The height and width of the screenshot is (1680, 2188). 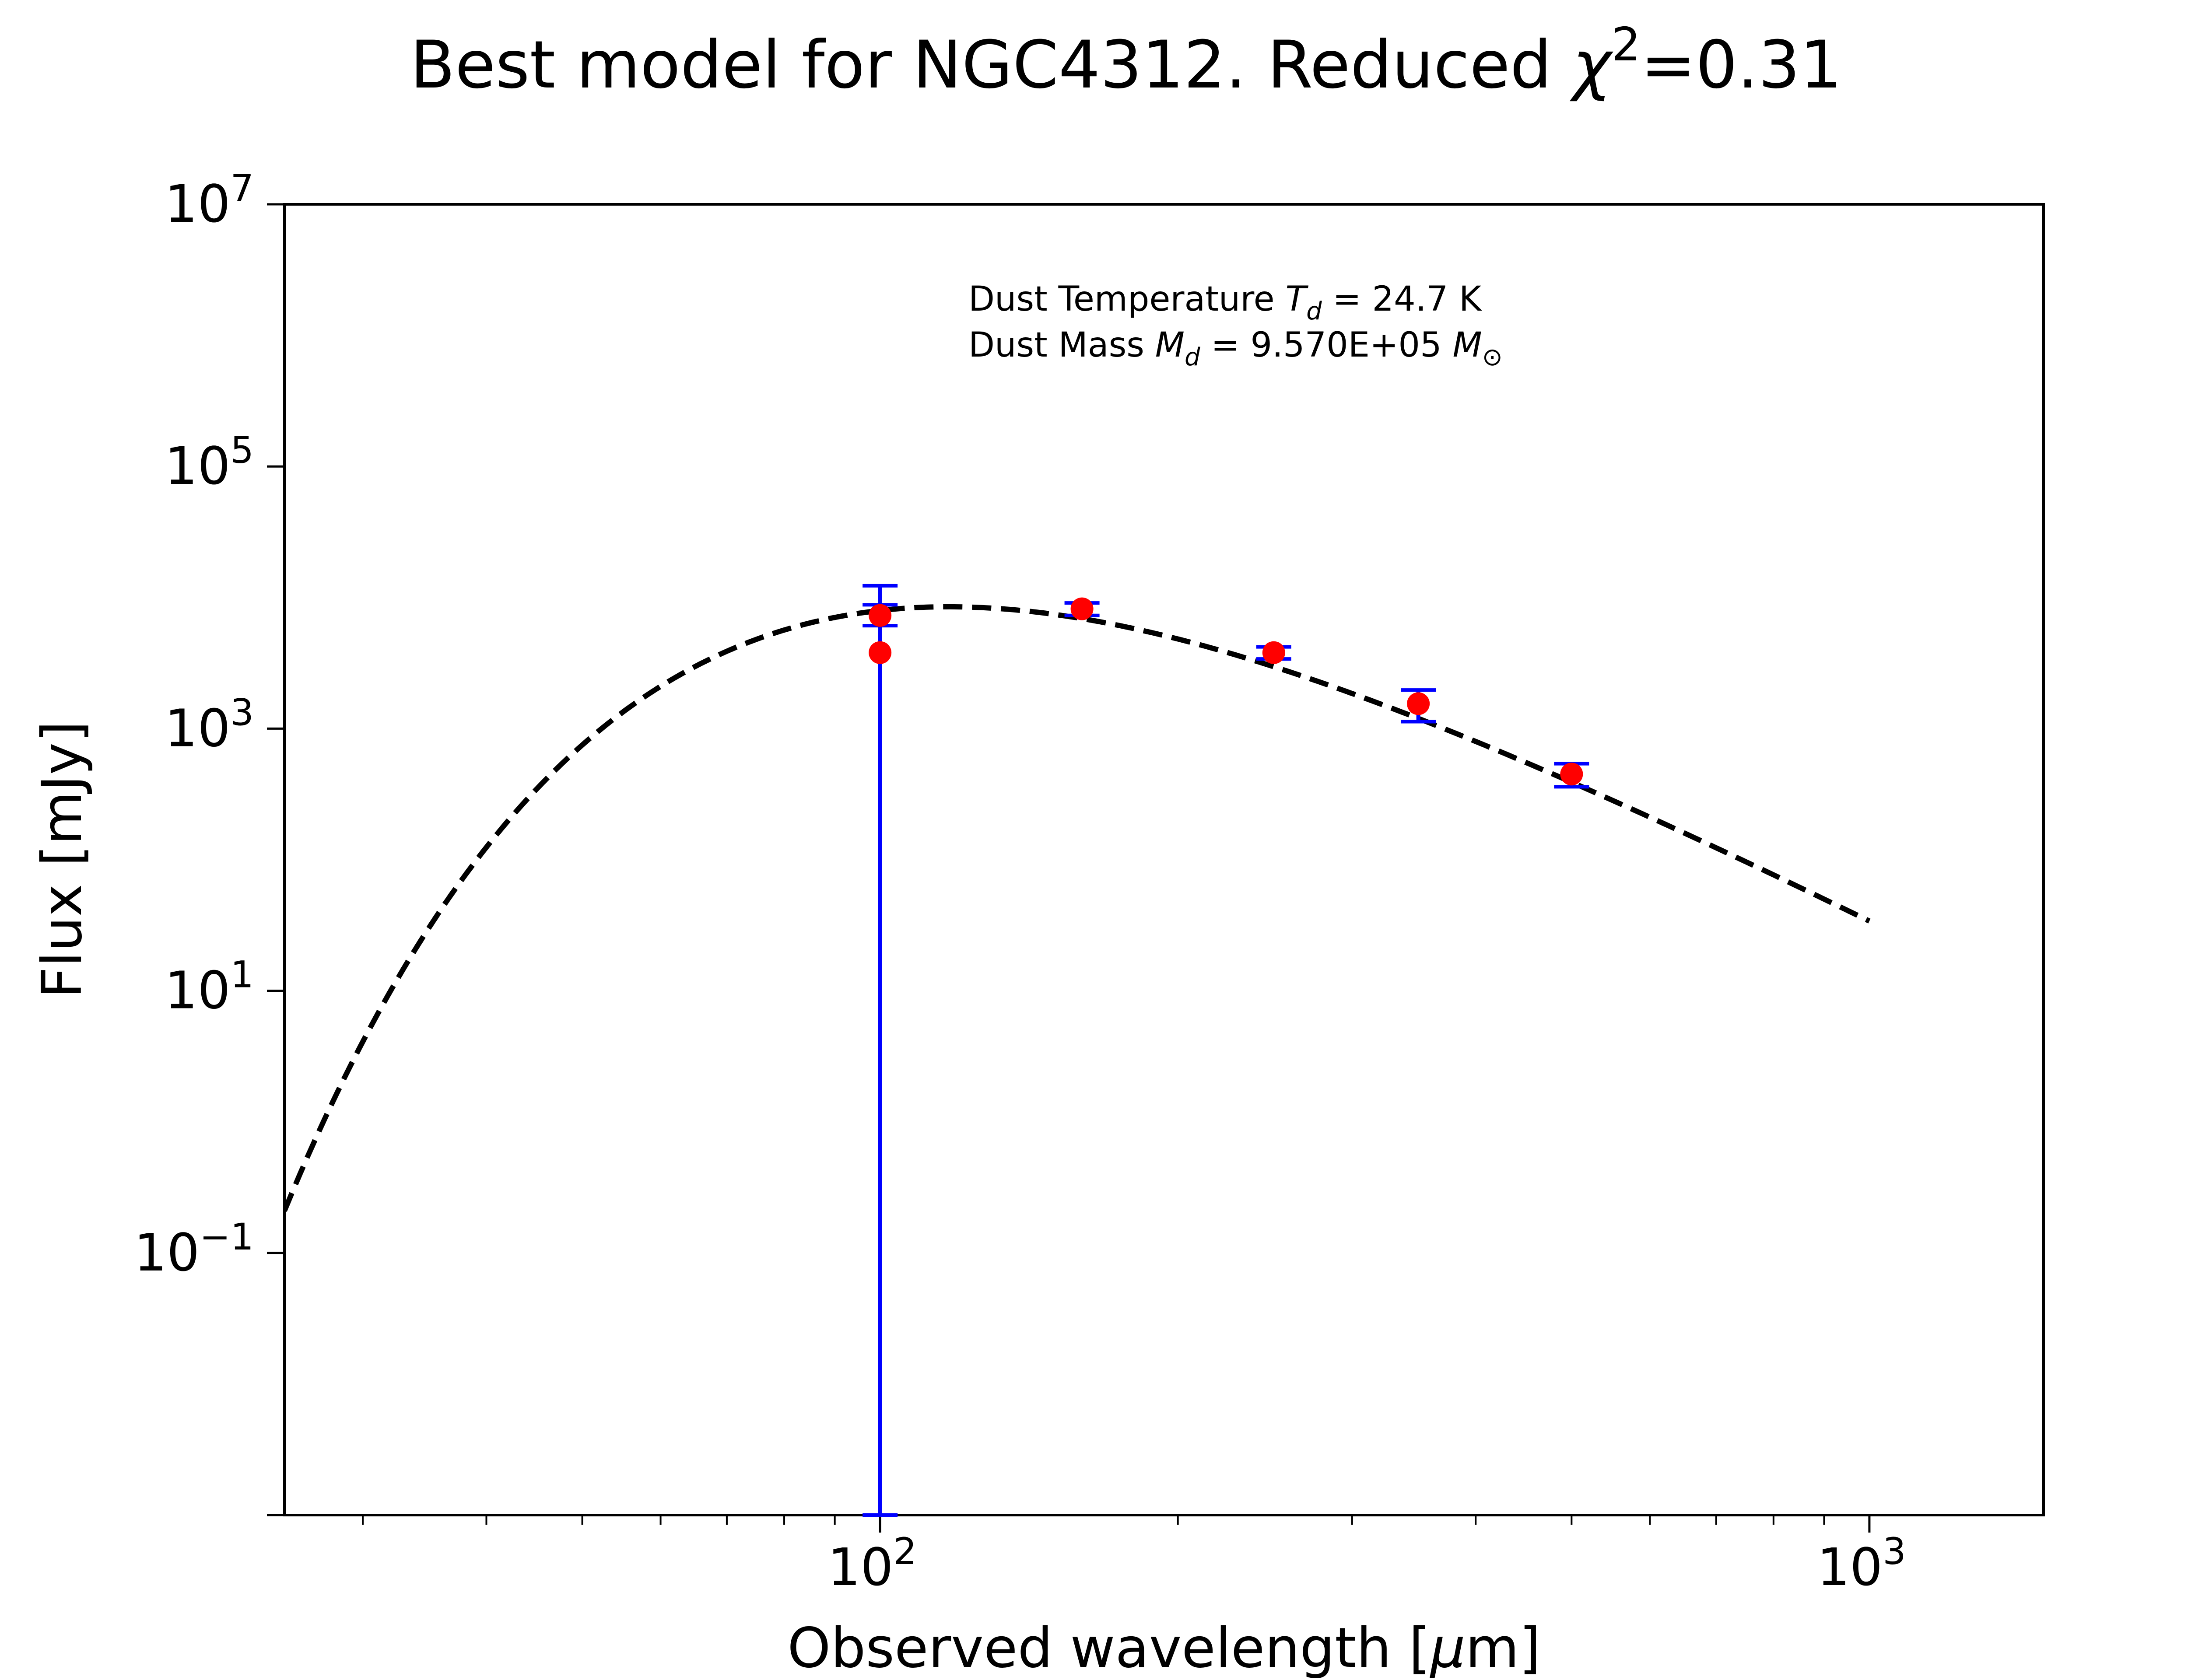 I want to click on x-tick-label: 103, so click(x=1861, y=1563).